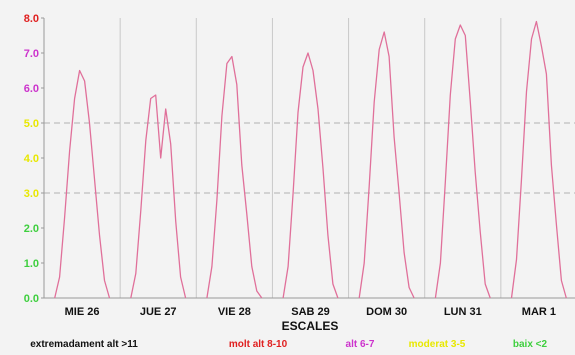 The width and height of the screenshot is (575, 355). I want to click on legend-entry: baix <2, so click(530, 344).